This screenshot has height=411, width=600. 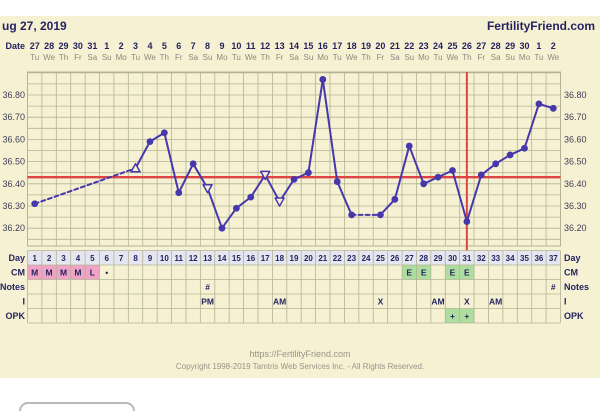 What do you see at coordinates (576, 287) in the screenshot?
I see `row-label-notes-right: Notes` at bounding box center [576, 287].